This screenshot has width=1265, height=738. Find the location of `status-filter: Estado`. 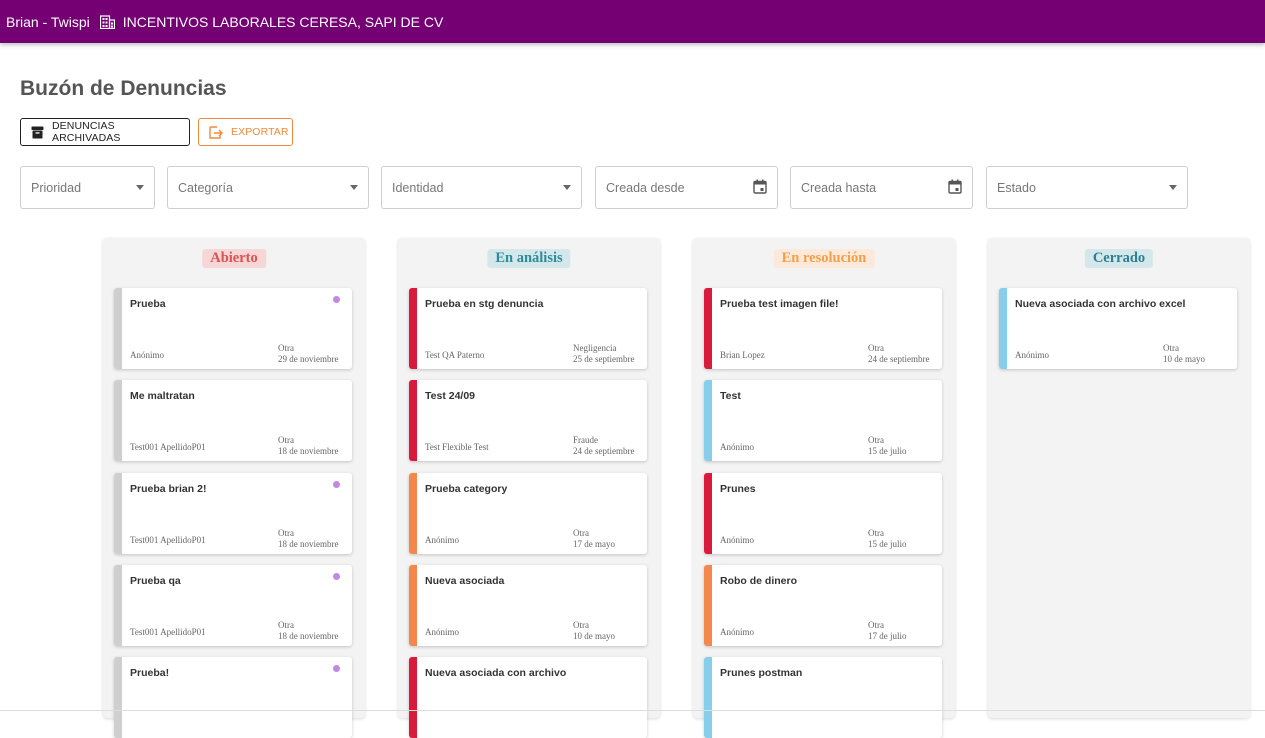

status-filter: Estado is located at coordinates (1087, 187).